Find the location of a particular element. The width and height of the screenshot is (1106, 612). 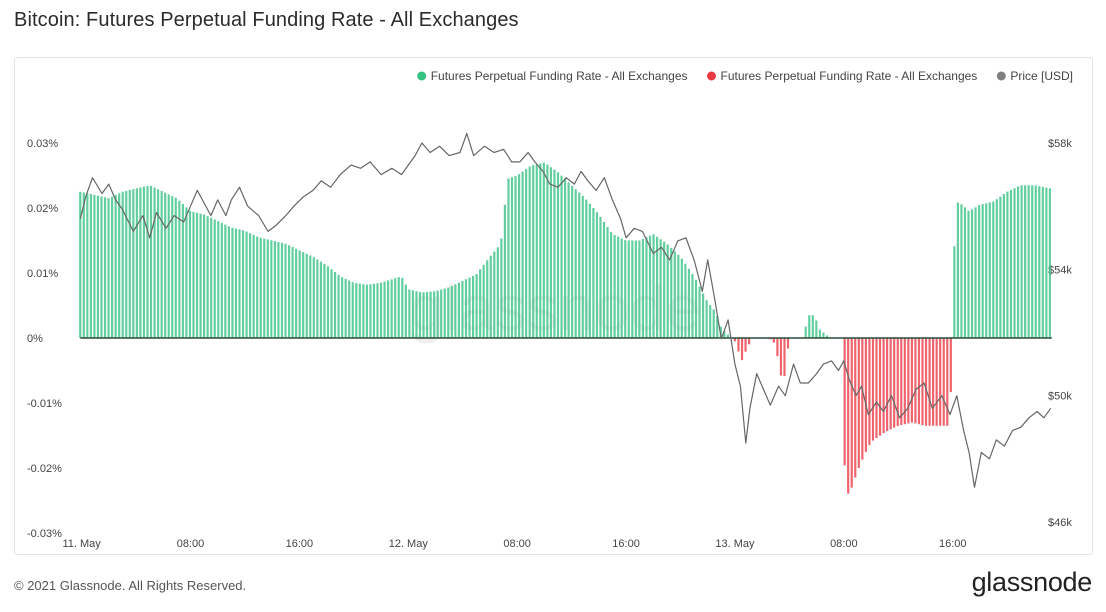

x-tick-label: 08:00 is located at coordinates (191, 544).